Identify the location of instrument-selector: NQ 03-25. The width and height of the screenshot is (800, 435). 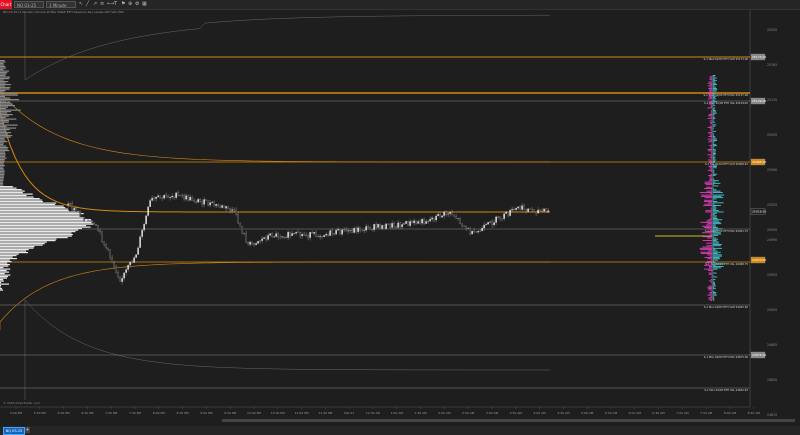
(29, 4).